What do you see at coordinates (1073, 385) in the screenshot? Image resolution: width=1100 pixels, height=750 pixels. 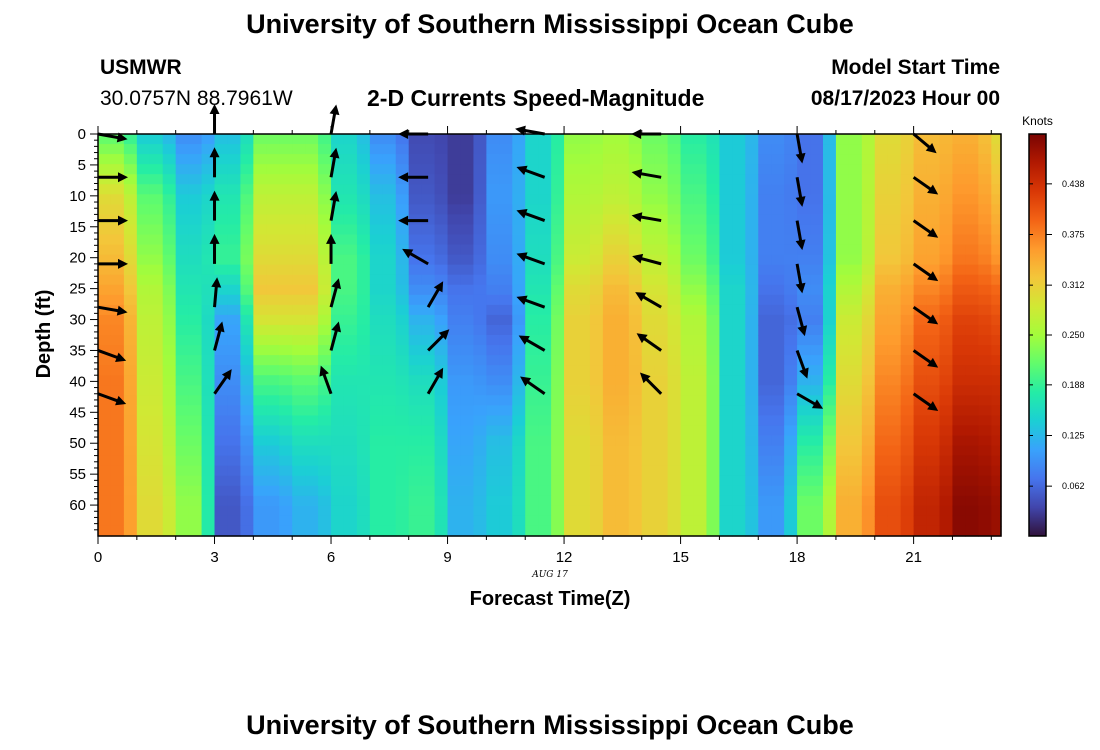 I see `colorbar-tick-label: 0.188` at bounding box center [1073, 385].